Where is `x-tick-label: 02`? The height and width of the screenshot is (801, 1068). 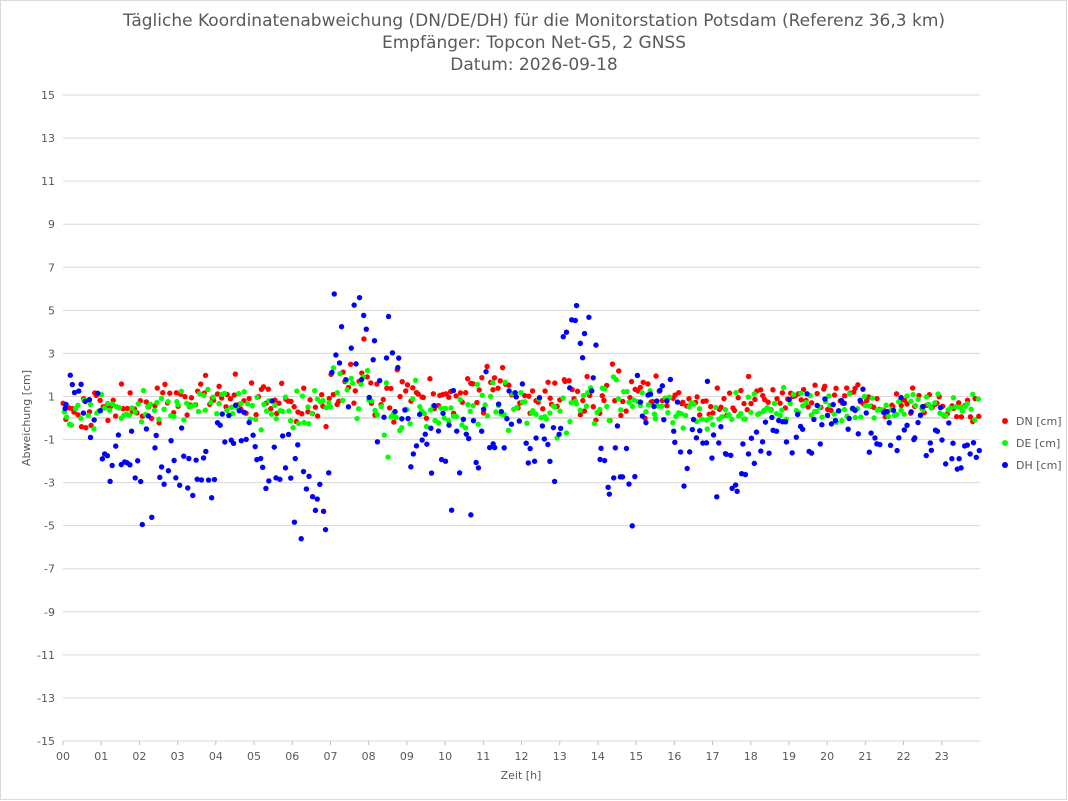
x-tick-label: 02 is located at coordinates (139, 756).